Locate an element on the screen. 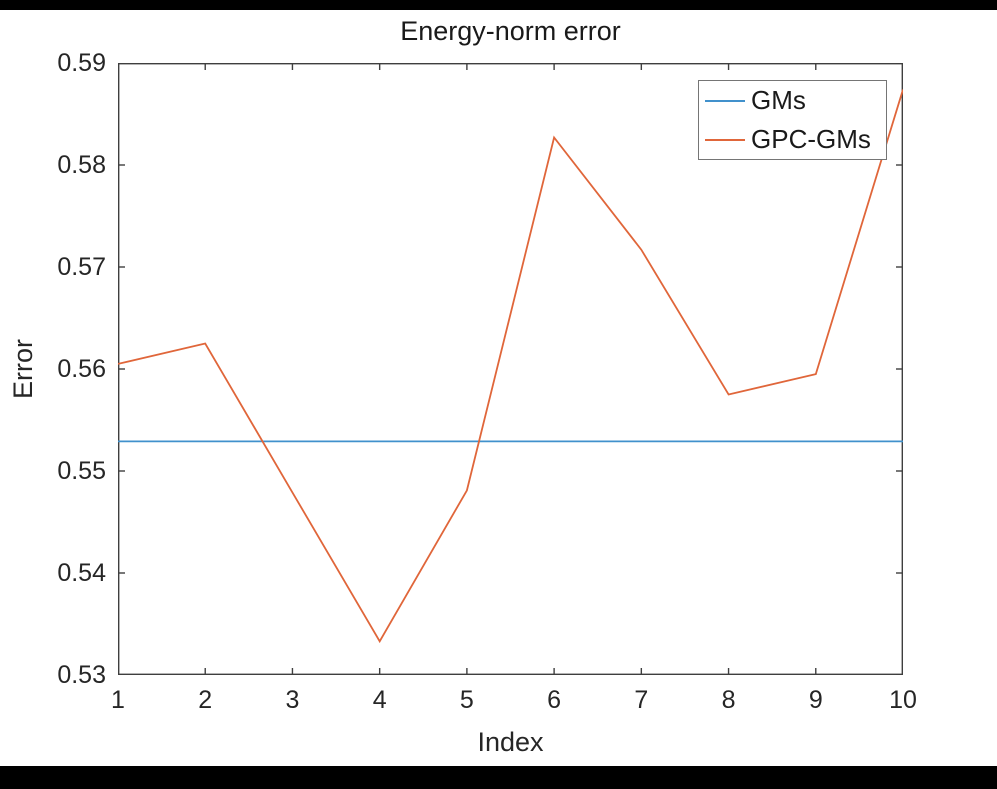 The width and height of the screenshot is (997, 789). x-tick-label: 2 is located at coordinates (205, 700).